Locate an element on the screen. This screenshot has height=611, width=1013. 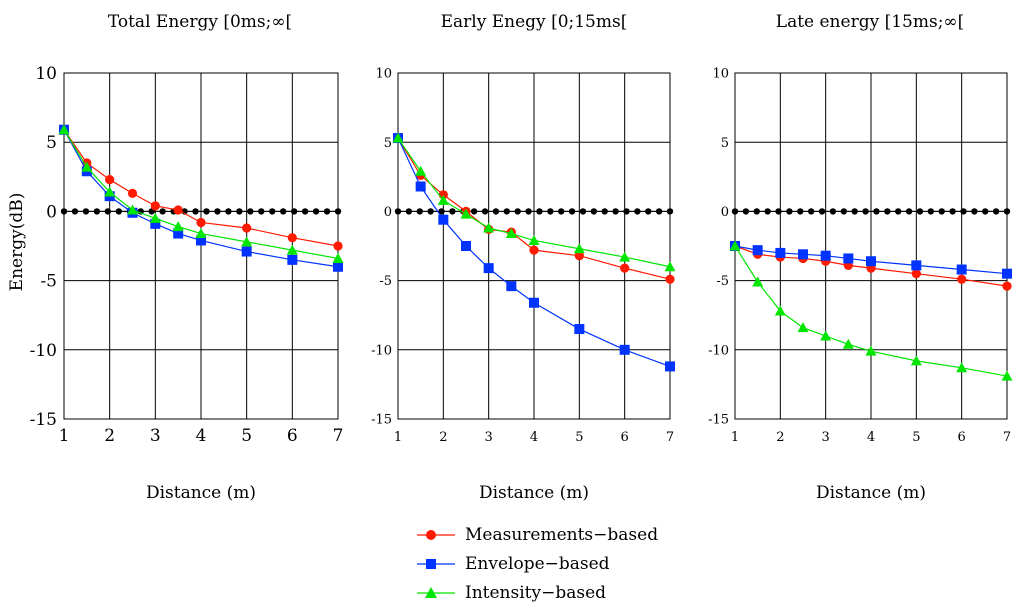
series-intensity is located at coordinates (534, 202).